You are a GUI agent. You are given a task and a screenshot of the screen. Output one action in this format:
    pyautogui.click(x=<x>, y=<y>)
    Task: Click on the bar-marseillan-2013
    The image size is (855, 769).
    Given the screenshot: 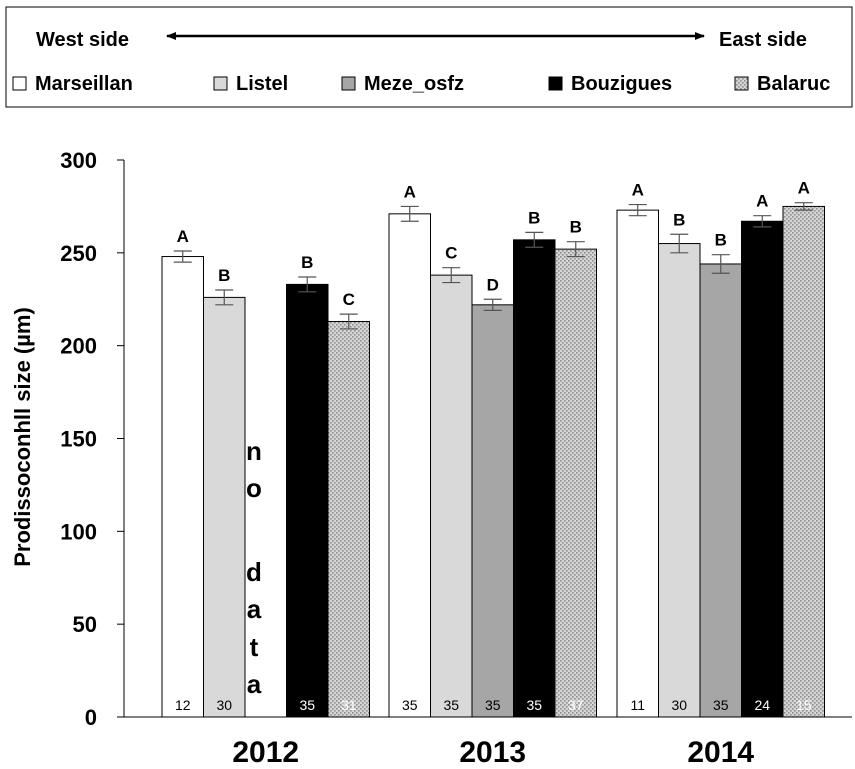 What is the action you would take?
    pyautogui.click(x=409, y=465)
    